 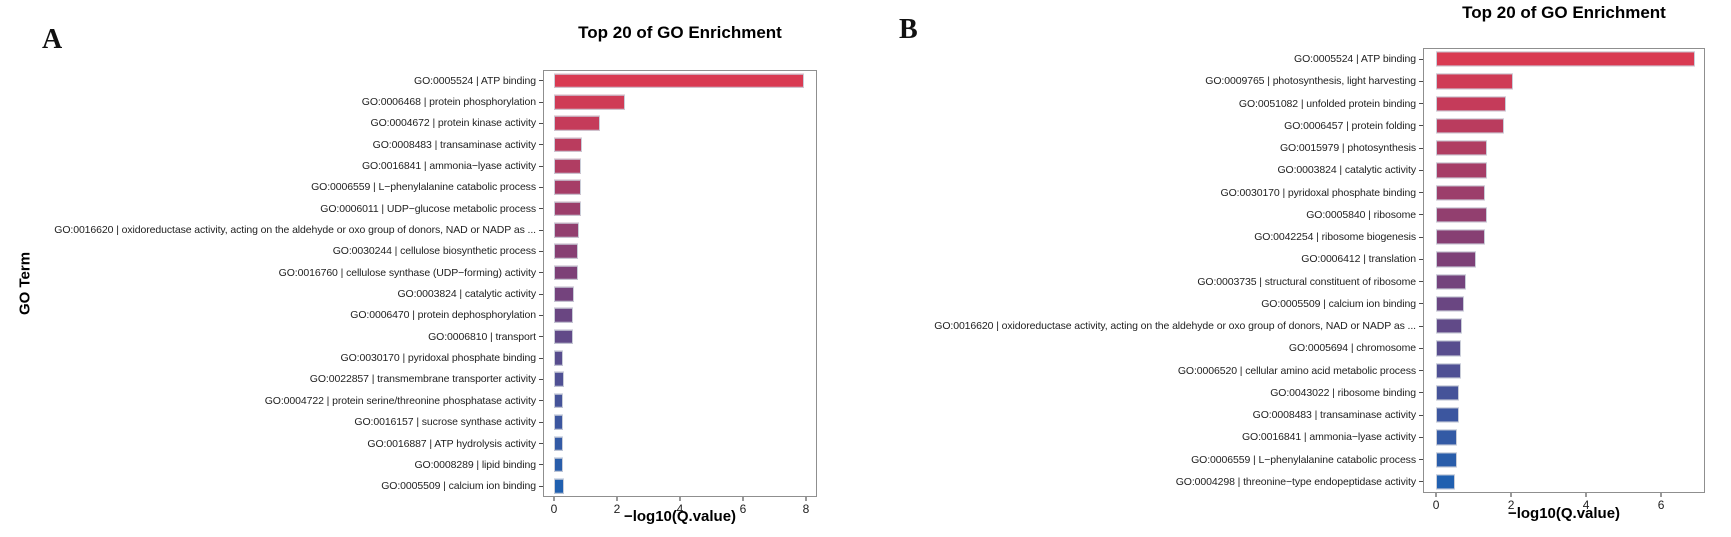 I want to click on panel-a-letter: A, so click(x=52, y=39).